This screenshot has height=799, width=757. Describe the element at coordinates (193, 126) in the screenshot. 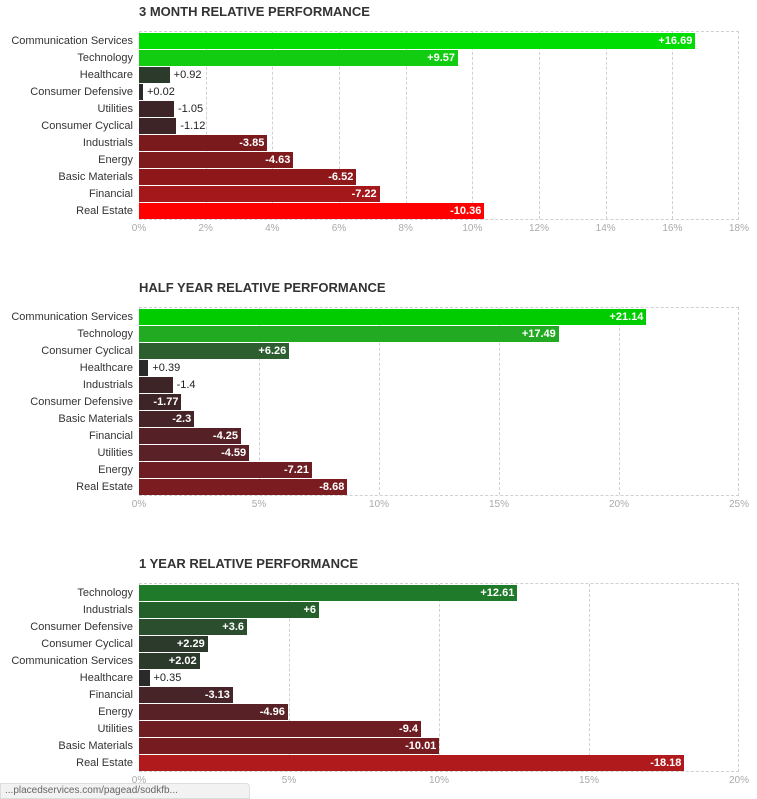

I see `bar-value-label: -1.12` at that location.